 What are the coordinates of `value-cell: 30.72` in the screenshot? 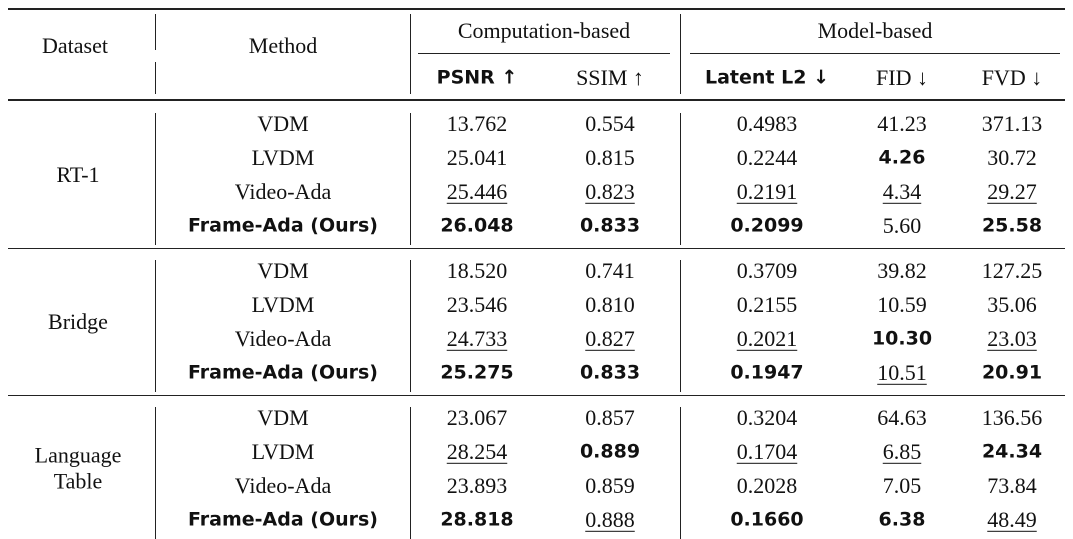 It's located at (1012, 157).